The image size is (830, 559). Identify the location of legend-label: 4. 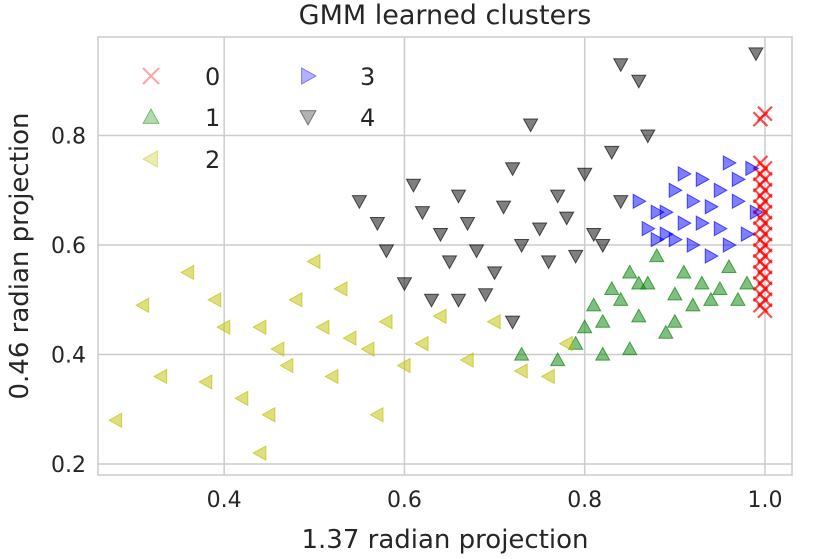
(367, 118).